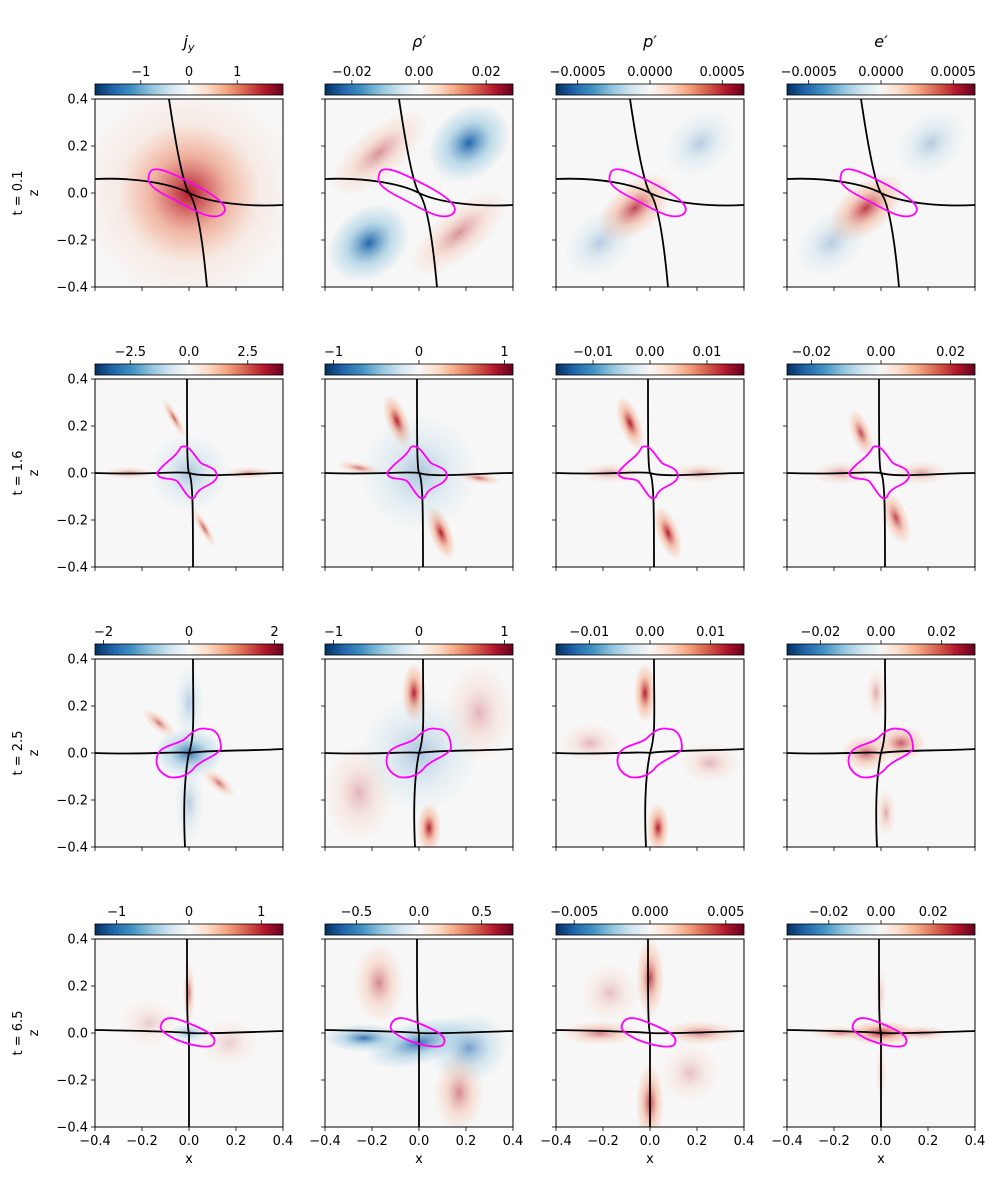 The width and height of the screenshot is (1000, 1200). I want to click on panel: −0.02 0.00 0.02, so click(879, 458).